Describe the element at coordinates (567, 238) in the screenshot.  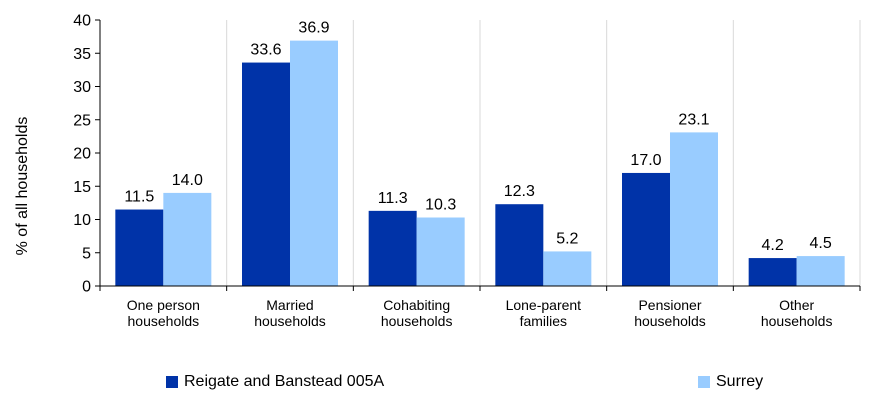
I see `data-label-series-2: 5.2` at that location.